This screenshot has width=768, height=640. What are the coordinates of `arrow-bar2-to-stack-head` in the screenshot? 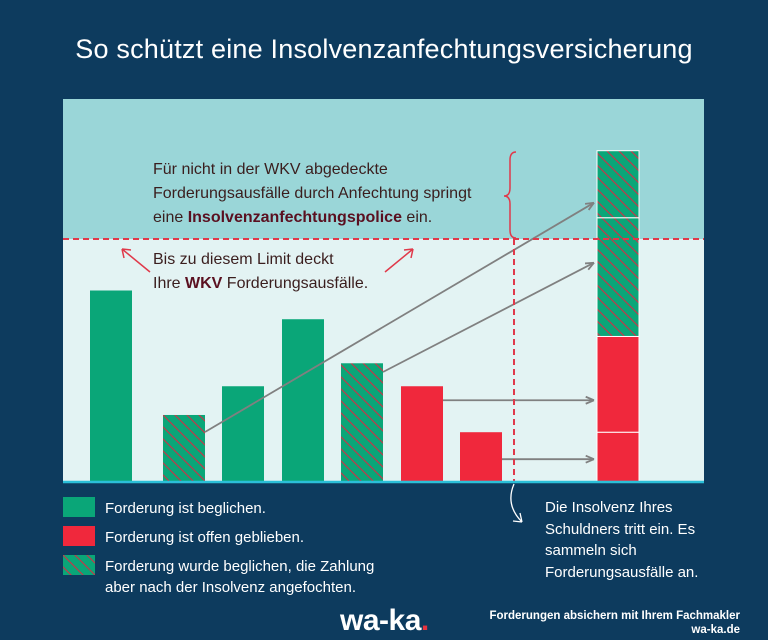 It's located at (589, 206).